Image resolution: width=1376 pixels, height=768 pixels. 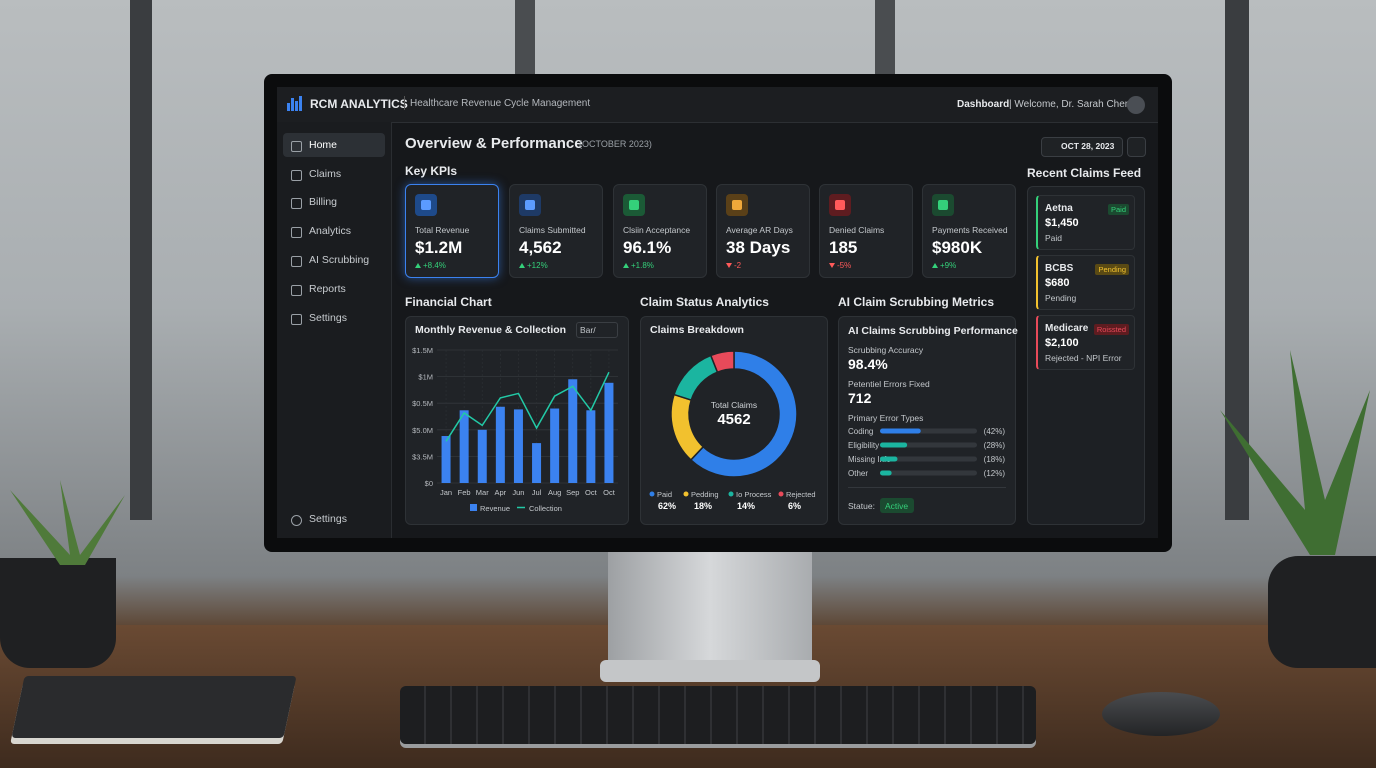 What do you see at coordinates (448, 302) in the screenshot?
I see `section-title: Financial Chart` at bounding box center [448, 302].